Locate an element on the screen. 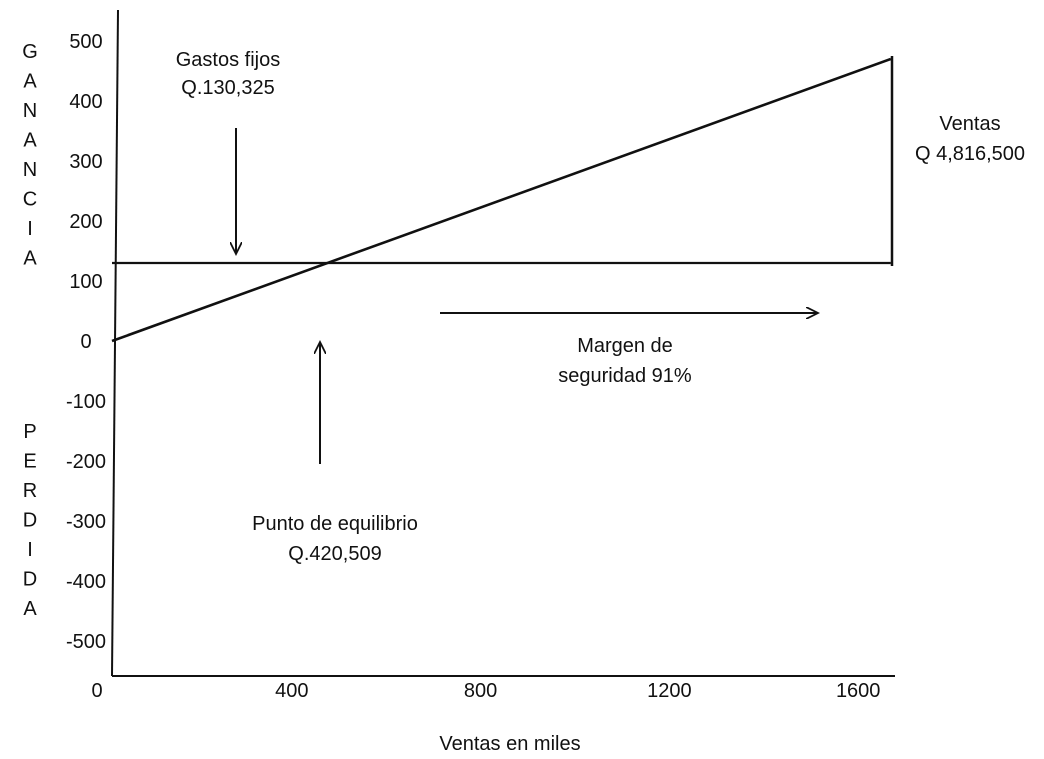 Image resolution: width=1044 pixels, height=759 pixels. y-tick-label: -400 is located at coordinates (86, 582).